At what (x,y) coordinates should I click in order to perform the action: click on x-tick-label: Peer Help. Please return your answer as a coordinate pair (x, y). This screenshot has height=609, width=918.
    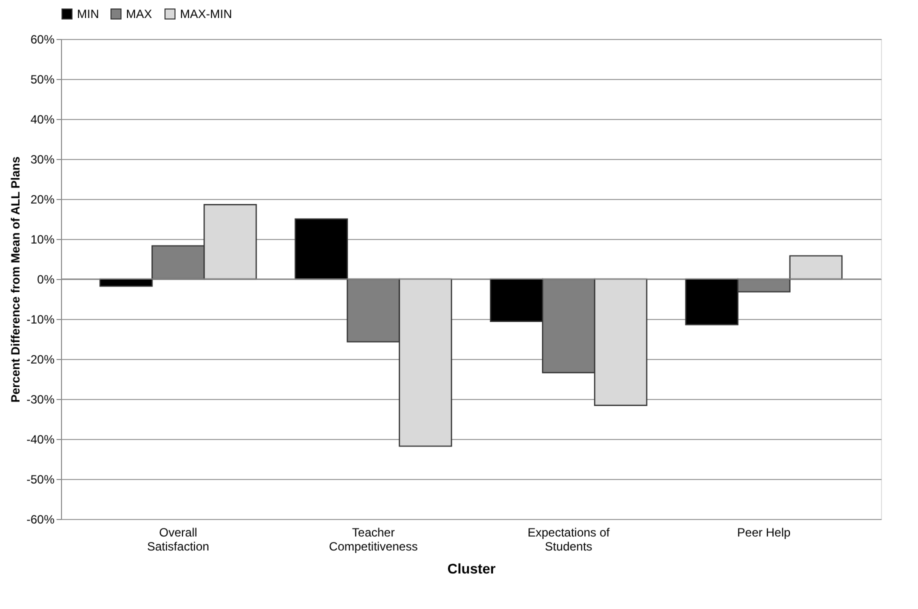
    Looking at the image, I should click on (764, 533).